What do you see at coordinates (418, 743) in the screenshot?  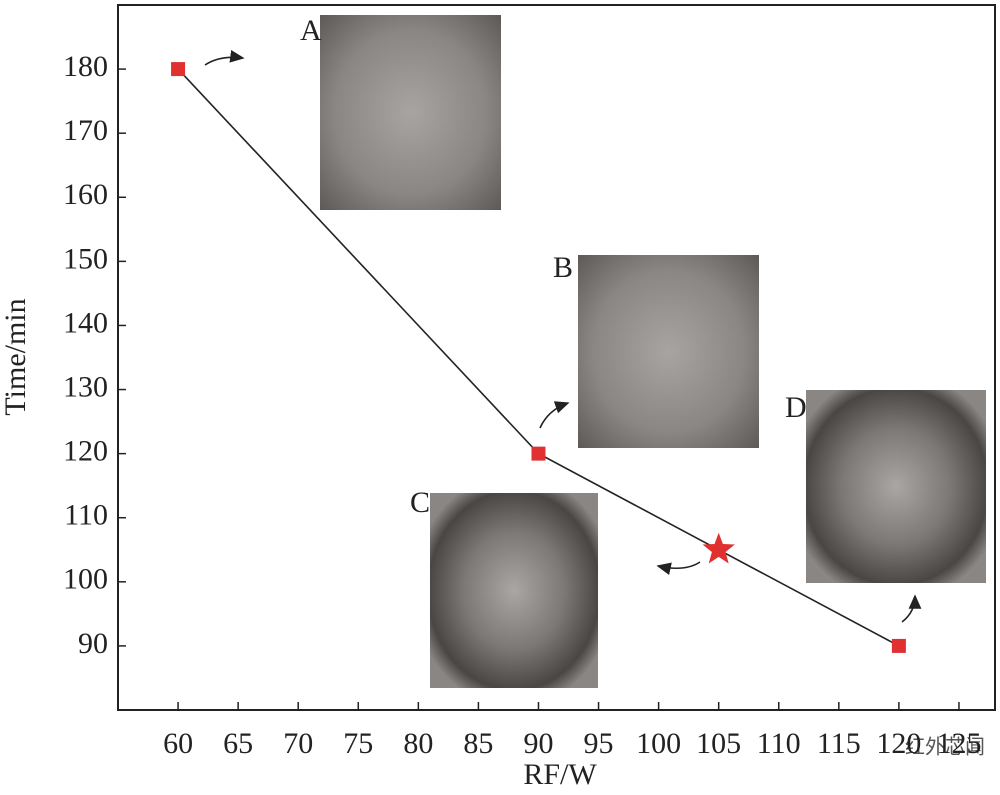 I see `x-tick-label: 80` at bounding box center [418, 743].